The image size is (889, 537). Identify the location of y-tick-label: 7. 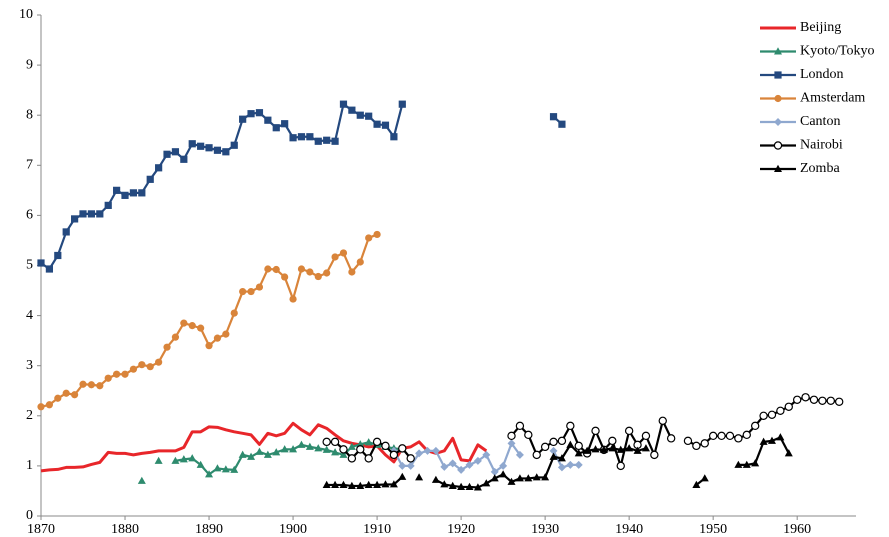
(29, 165).